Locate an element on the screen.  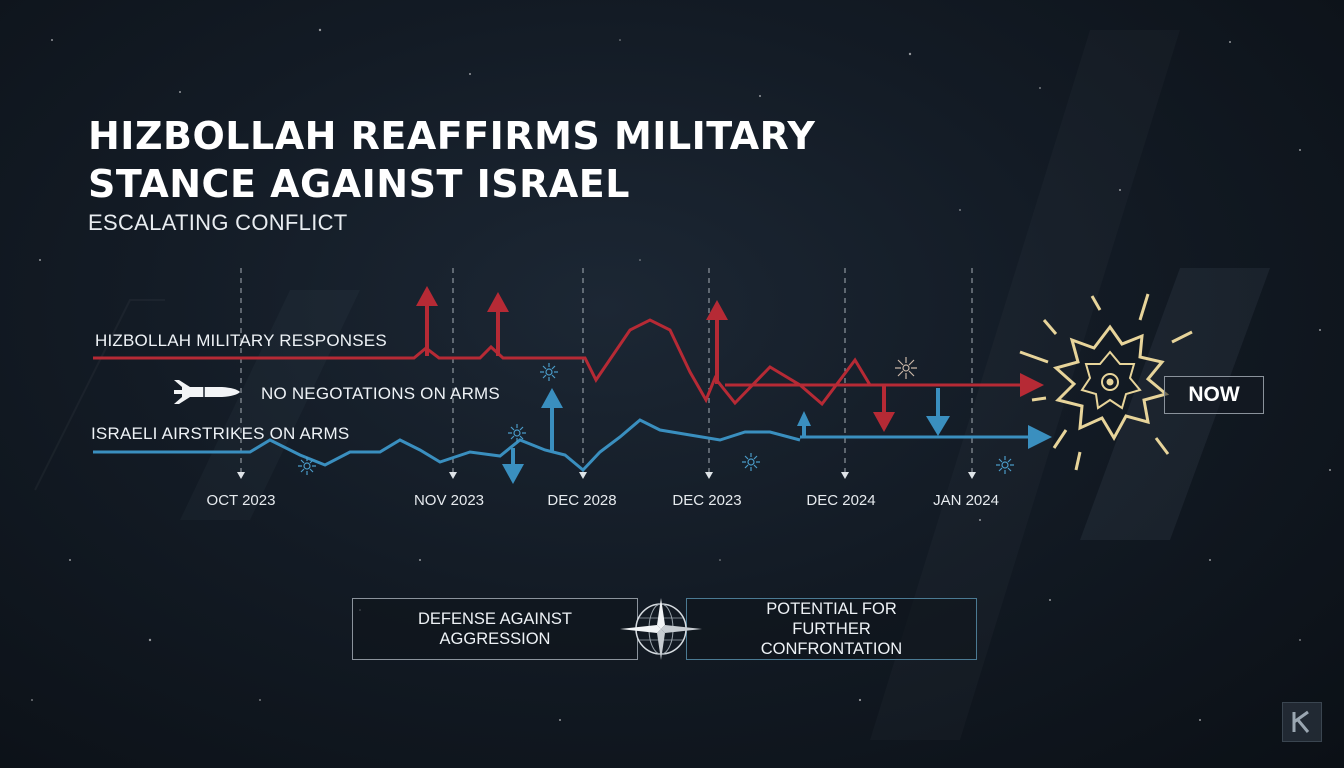
defense-box: DEFENSE AGAINST AGGRESSION is located at coordinates (495, 629).